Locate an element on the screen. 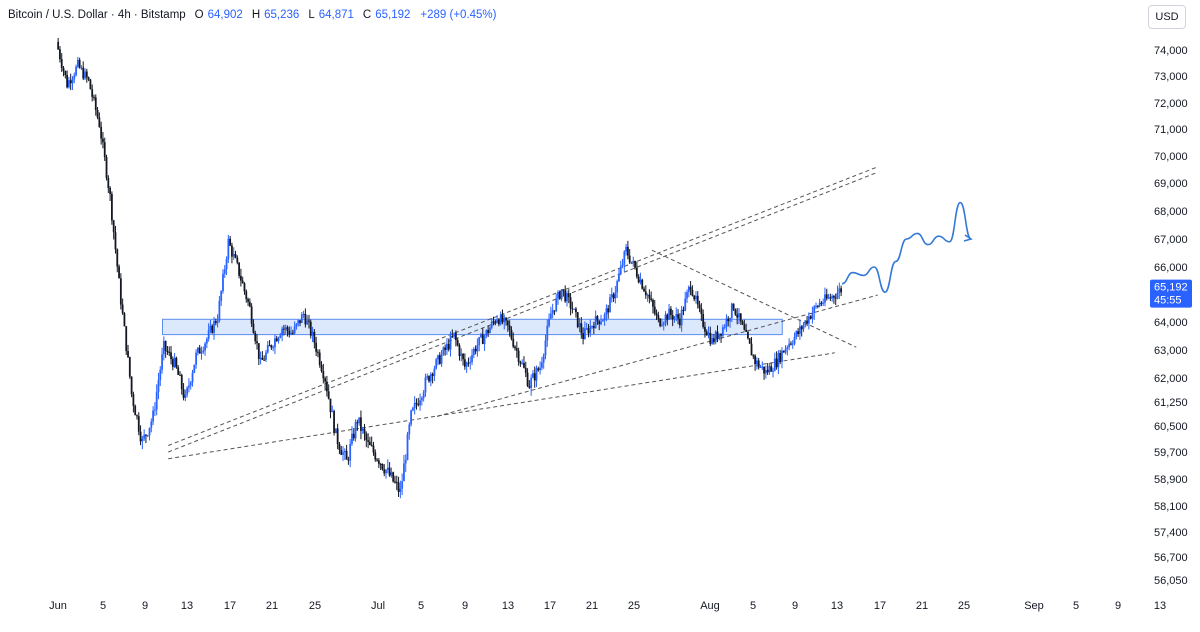 This screenshot has height=632, width=1200. date-tick-label: 21 is located at coordinates (592, 606).